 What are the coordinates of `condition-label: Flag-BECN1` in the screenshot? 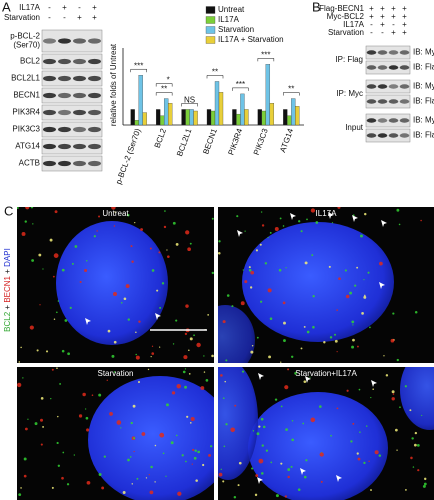 It's located at (341, 8).